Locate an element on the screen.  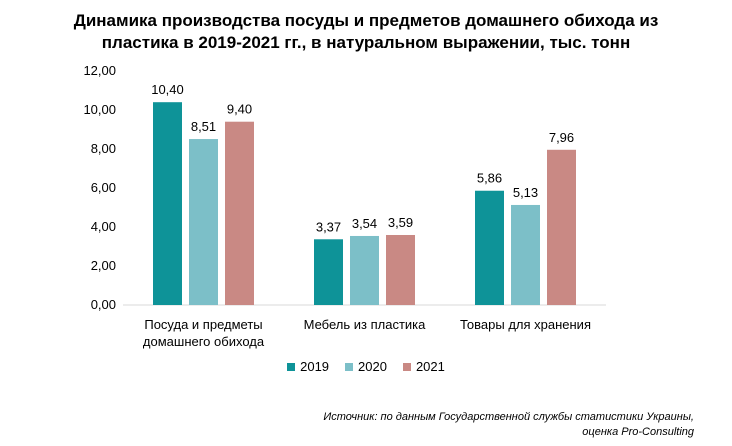
category-label: домашнего обихода is located at coordinates (204, 341).